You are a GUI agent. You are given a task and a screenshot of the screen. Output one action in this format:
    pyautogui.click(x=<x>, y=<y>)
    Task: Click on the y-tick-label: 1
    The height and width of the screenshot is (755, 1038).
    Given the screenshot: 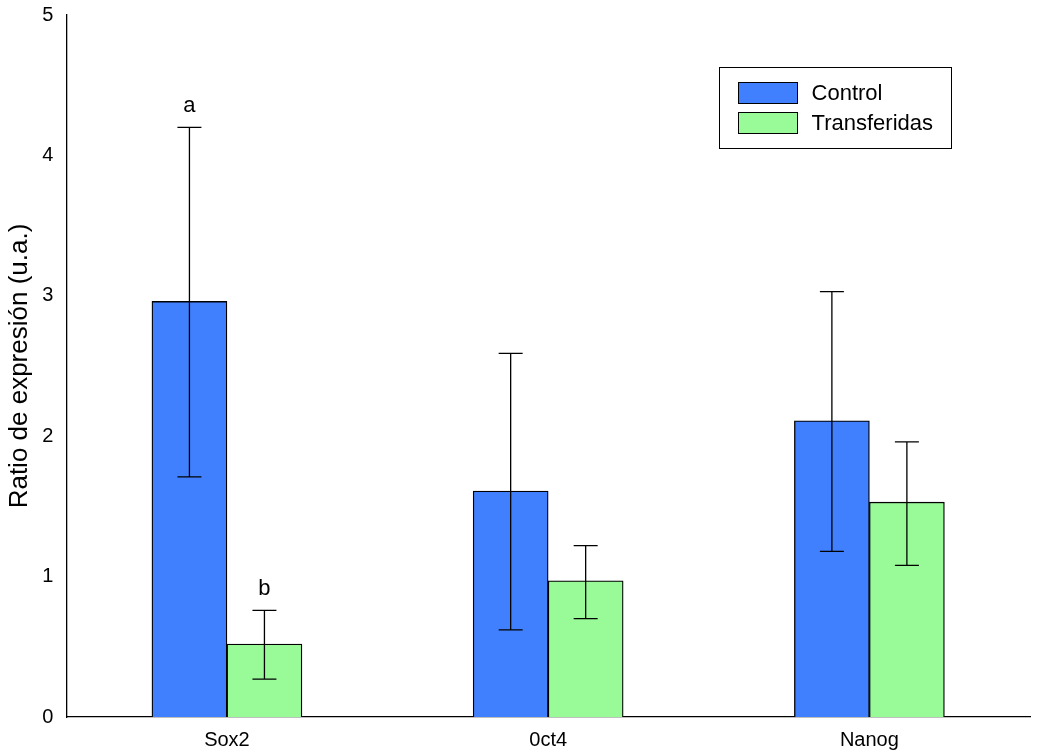 What is the action you would take?
    pyautogui.click(x=48, y=575)
    